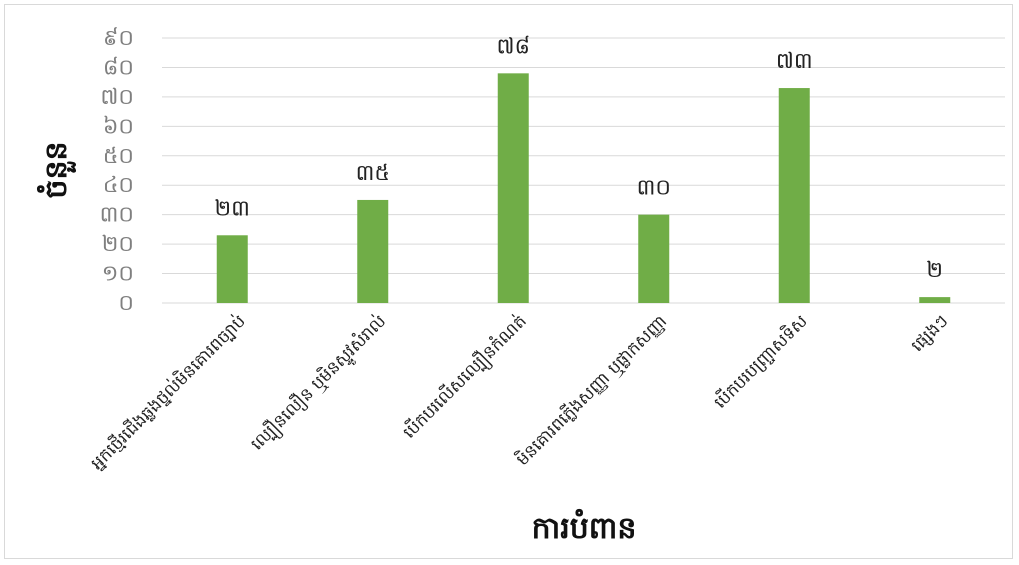 The height and width of the screenshot is (565, 1019). Describe the element at coordinates (117, 171) in the screenshot. I see `y-axis-ticks: ០ ១០ ២០ ៣០ ៤០ ៥០ ៦០ ៧០ ៨០ ៩០` at that location.